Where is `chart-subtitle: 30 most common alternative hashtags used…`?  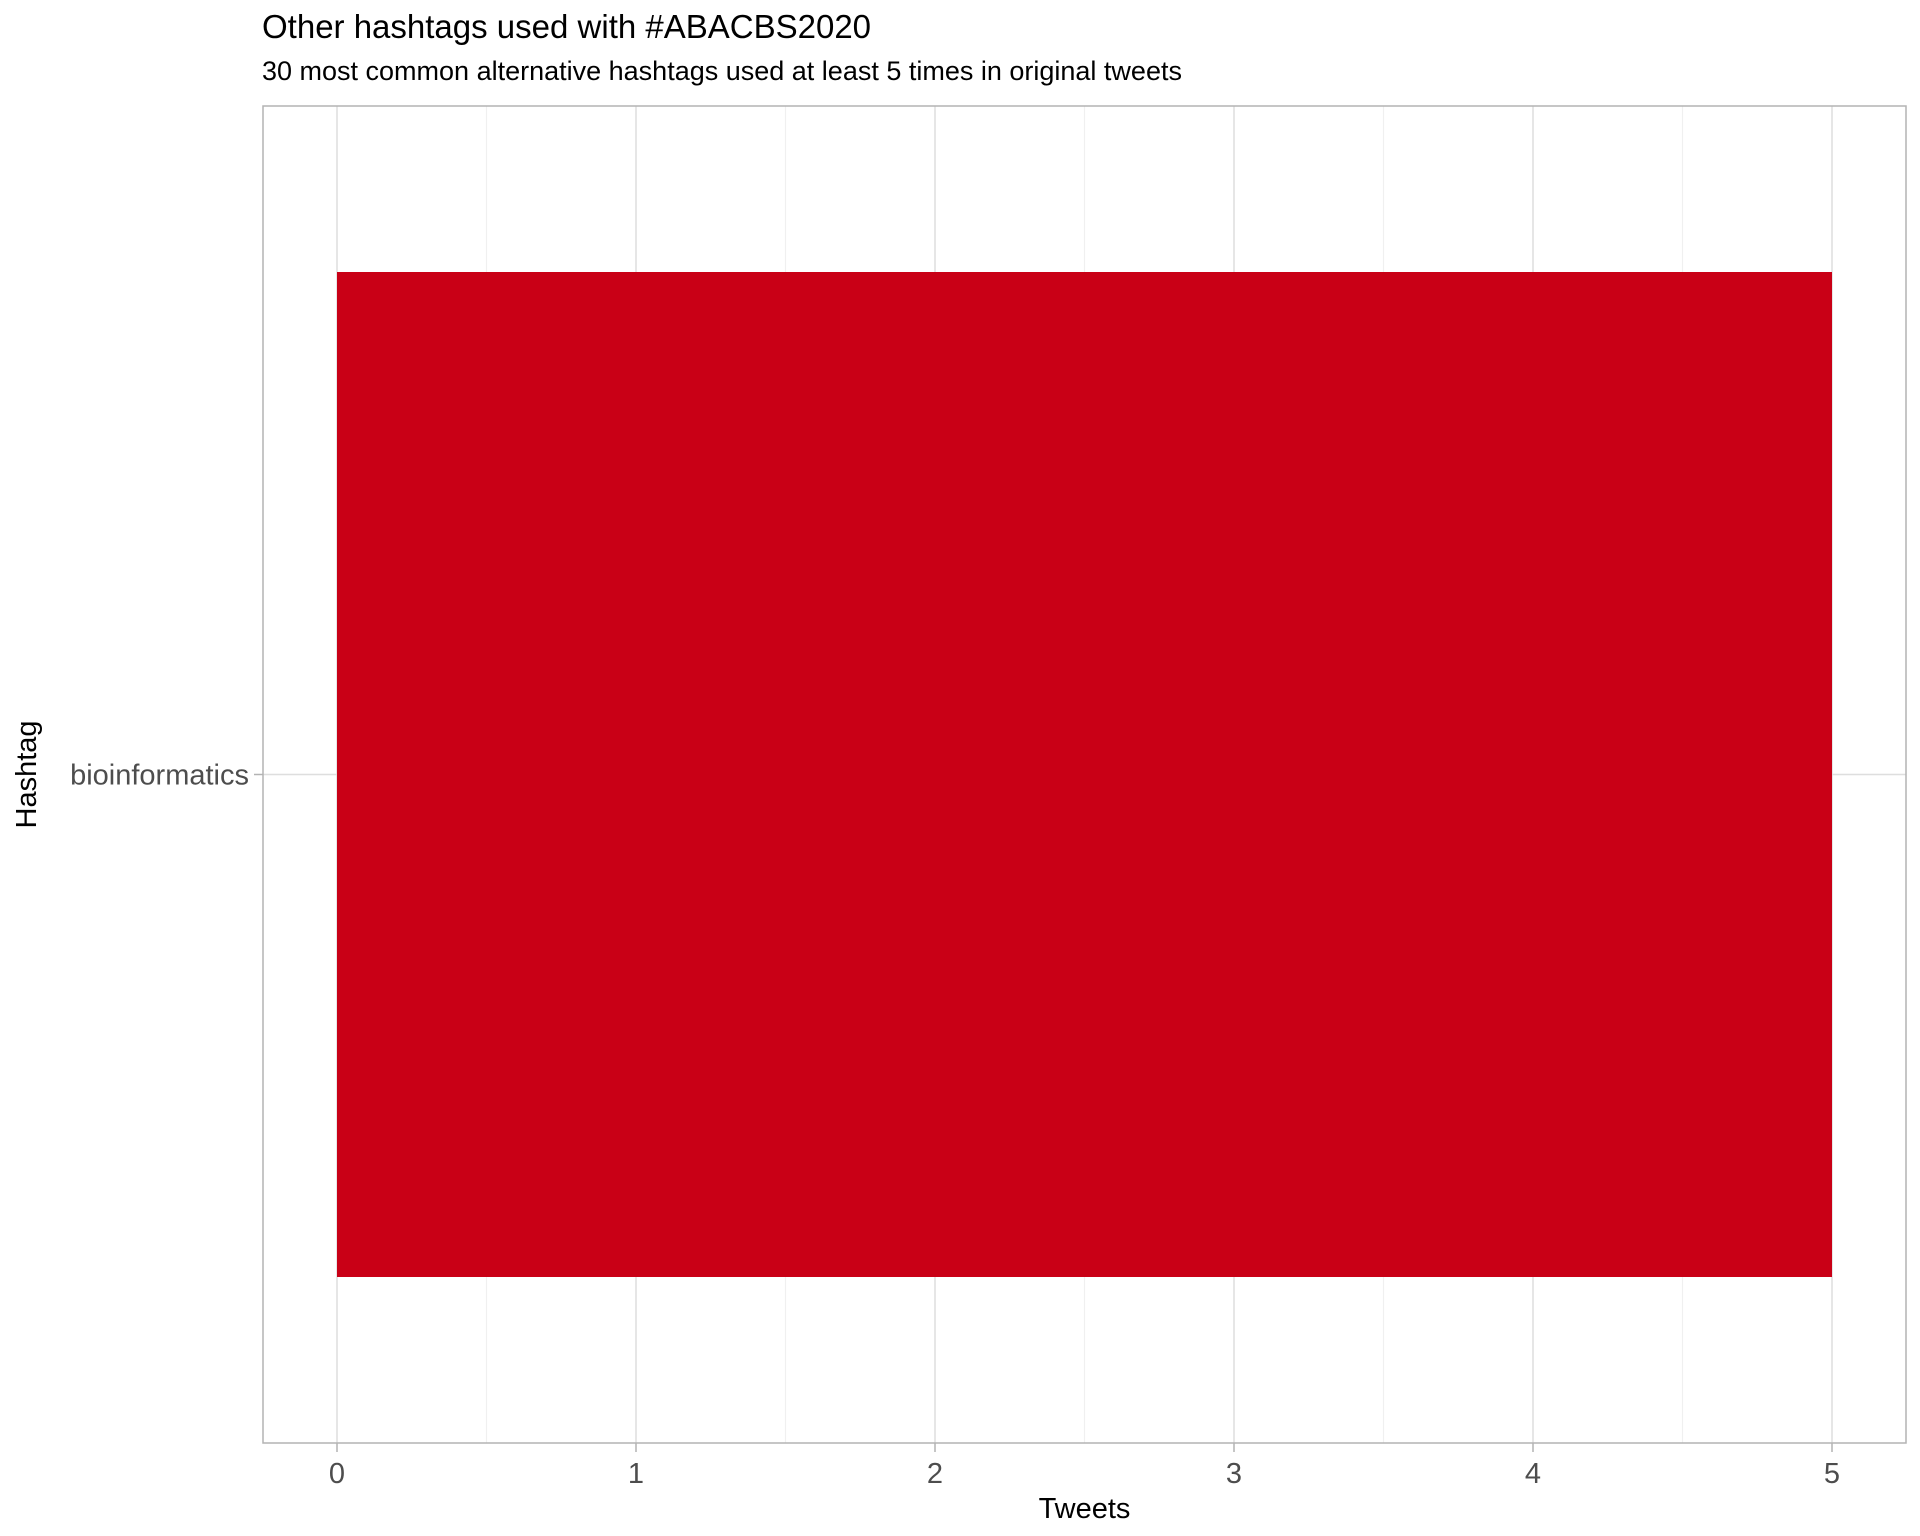 chart-subtitle: 30 most common alternative hashtags used… is located at coordinates (722, 71).